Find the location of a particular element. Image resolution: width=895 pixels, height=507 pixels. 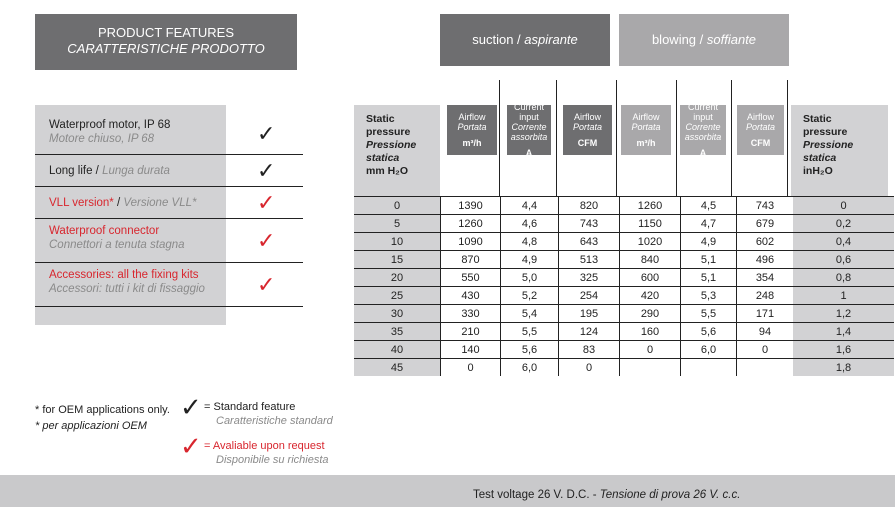

table-row: 40 140 5,6 83 0 6,0 0 1,6 is located at coordinates (624, 349).